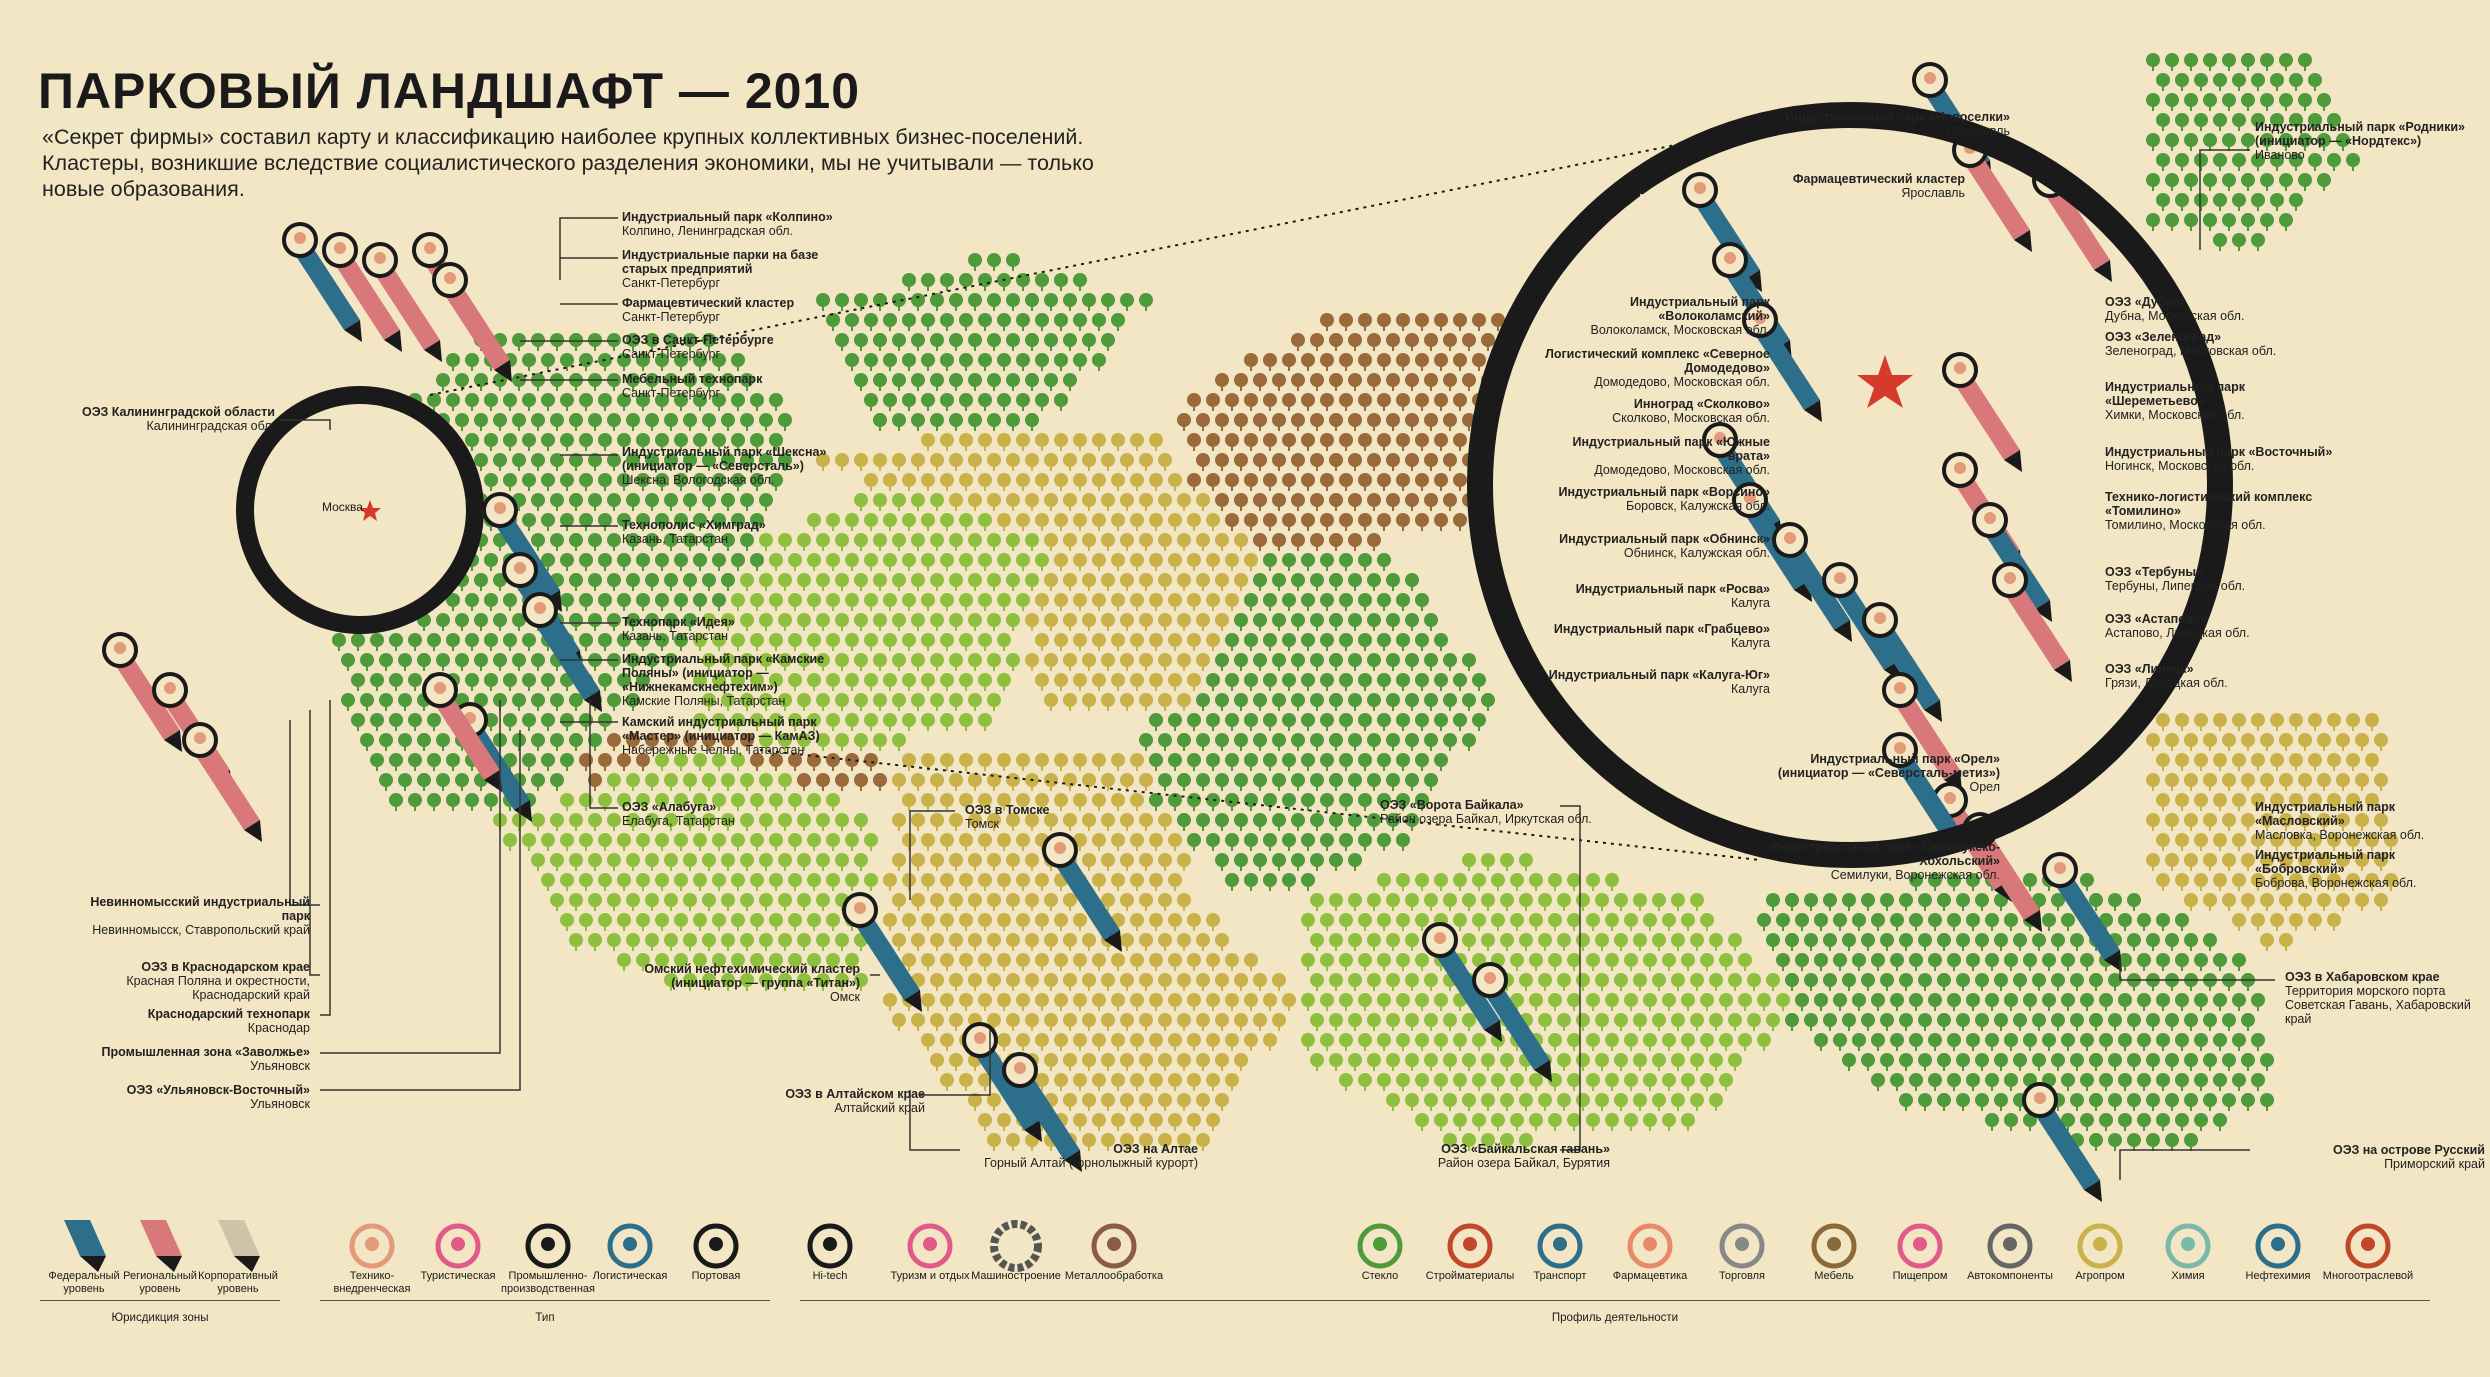 This screenshot has width=2490, height=1377. I want to click on legend-item: Металлообработка, so click(1114, 1245).